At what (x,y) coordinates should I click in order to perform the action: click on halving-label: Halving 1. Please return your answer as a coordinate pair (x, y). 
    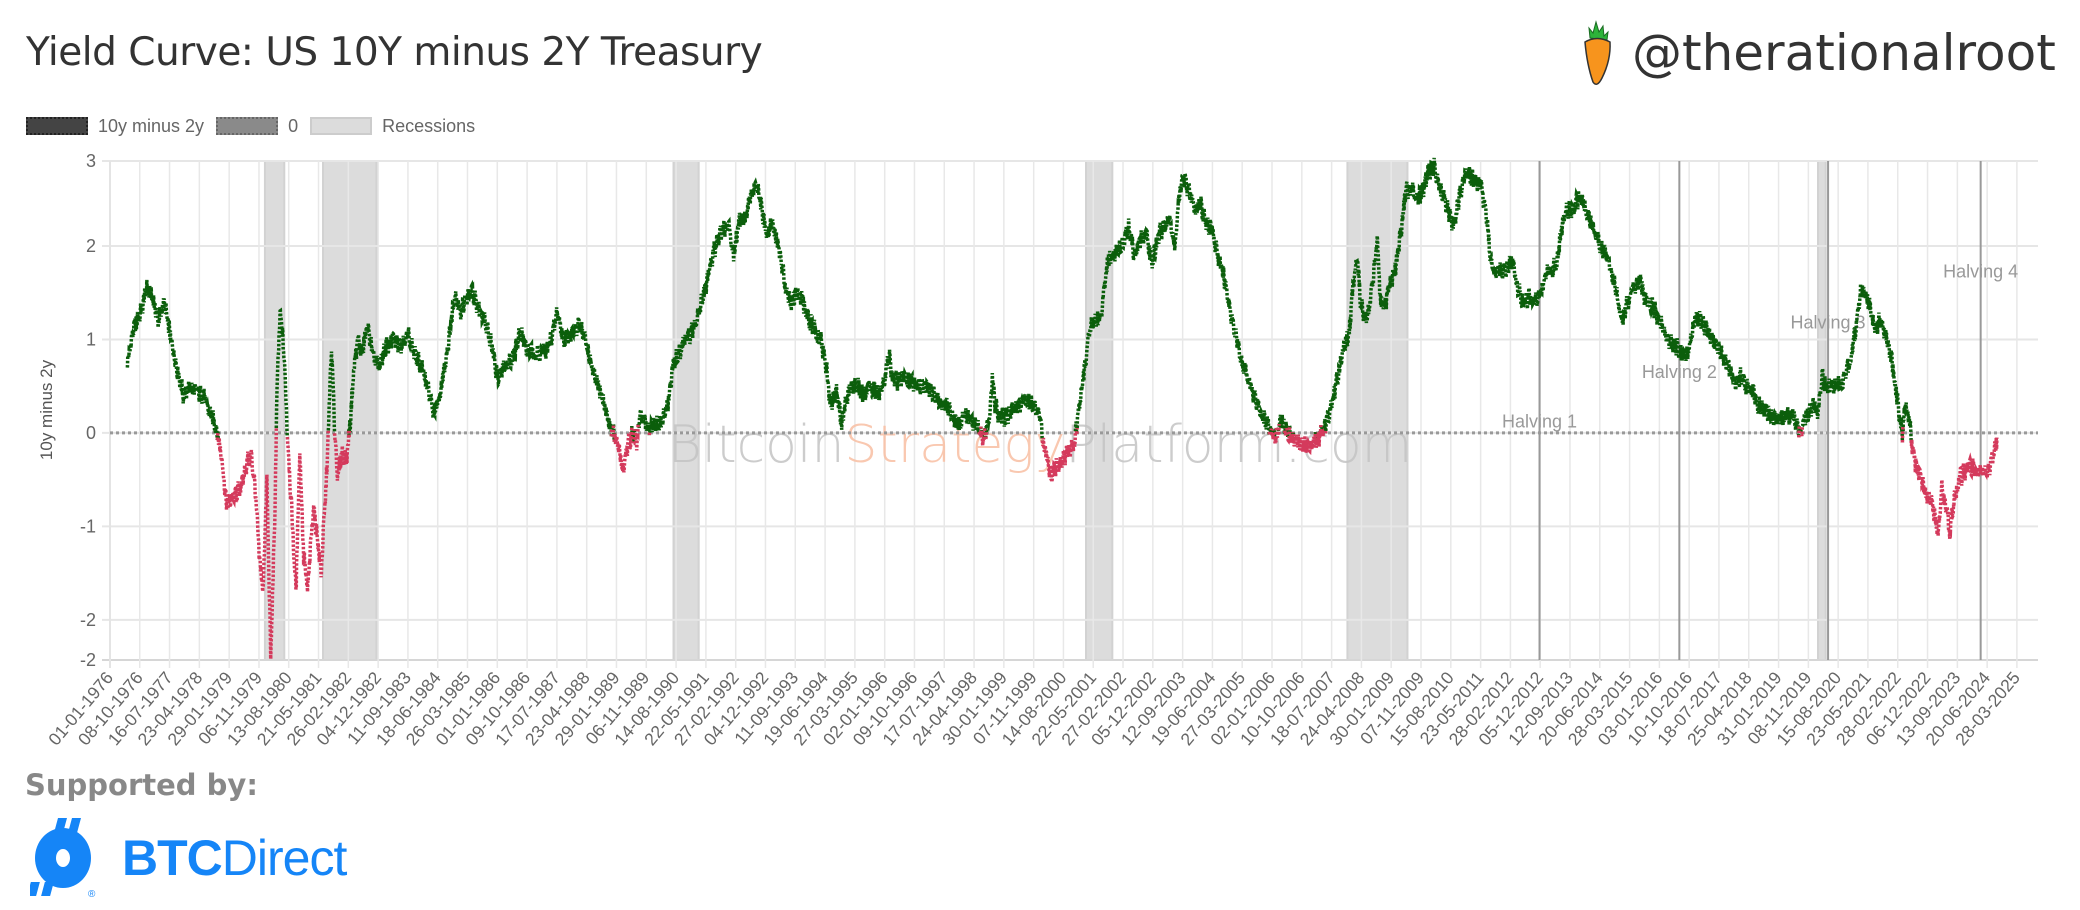
    Looking at the image, I should click on (1539, 422).